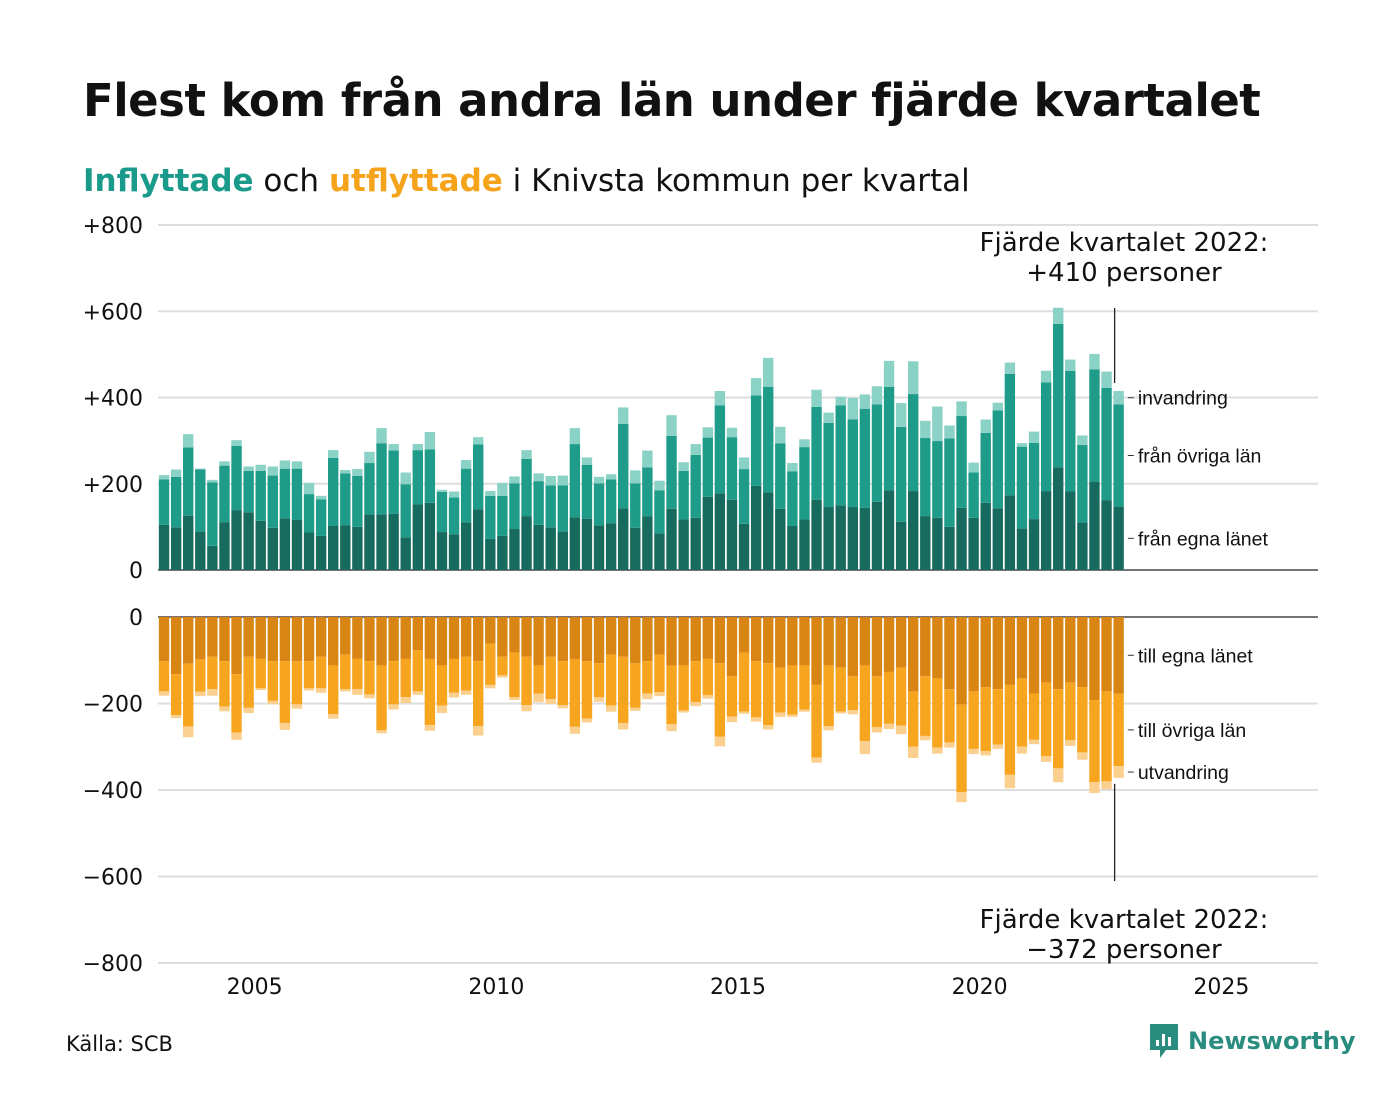 The height and width of the screenshot is (1120, 1400). Describe the element at coordinates (291, 181) in the screenshot. I see `subtitle-och: och` at that location.